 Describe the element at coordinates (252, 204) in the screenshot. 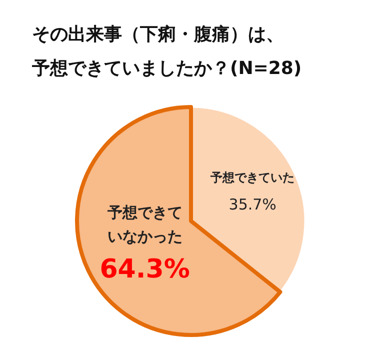

I see `data-label: 35.7%` at that location.